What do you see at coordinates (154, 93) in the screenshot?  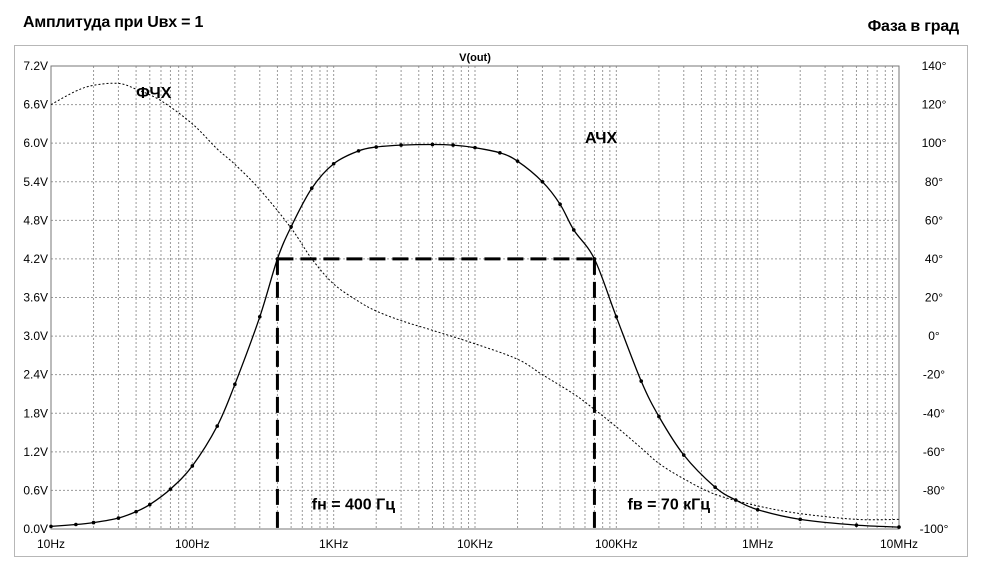 I see `annotation-label: ФЧХ` at bounding box center [154, 93].